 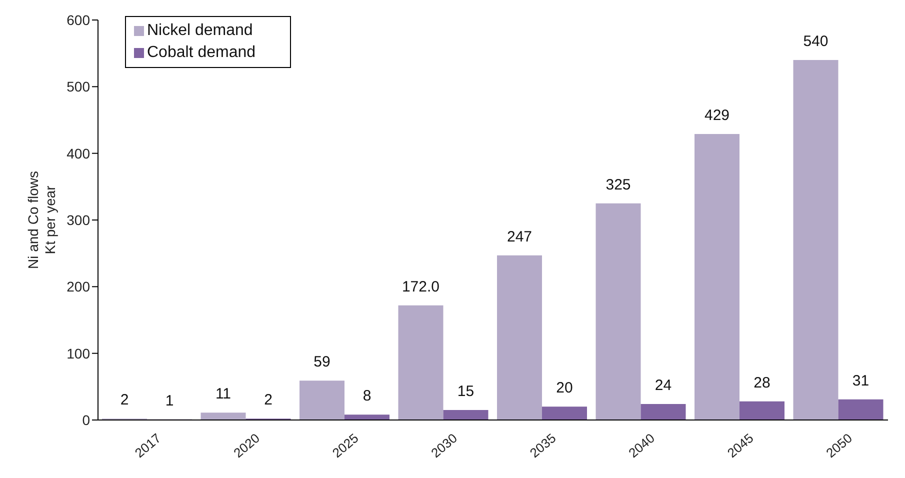 I want to click on y-tick-label: 600, so click(x=78, y=20).